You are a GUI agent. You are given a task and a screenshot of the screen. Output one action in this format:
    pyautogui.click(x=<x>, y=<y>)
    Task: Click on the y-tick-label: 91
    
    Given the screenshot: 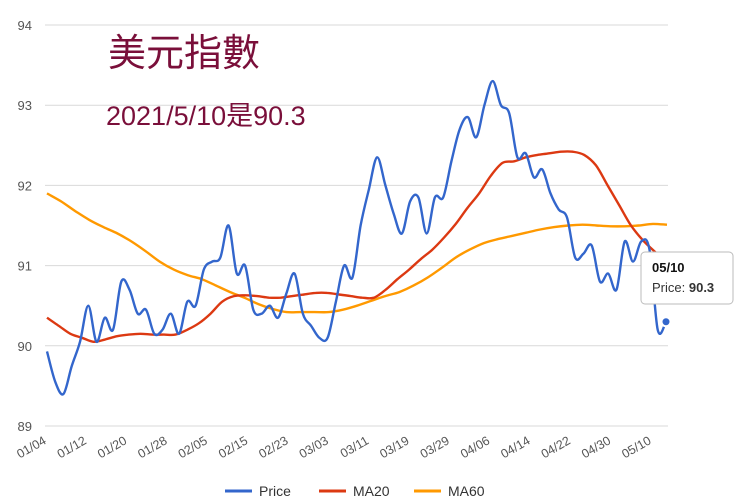 What is the action you would take?
    pyautogui.click(x=25, y=266)
    